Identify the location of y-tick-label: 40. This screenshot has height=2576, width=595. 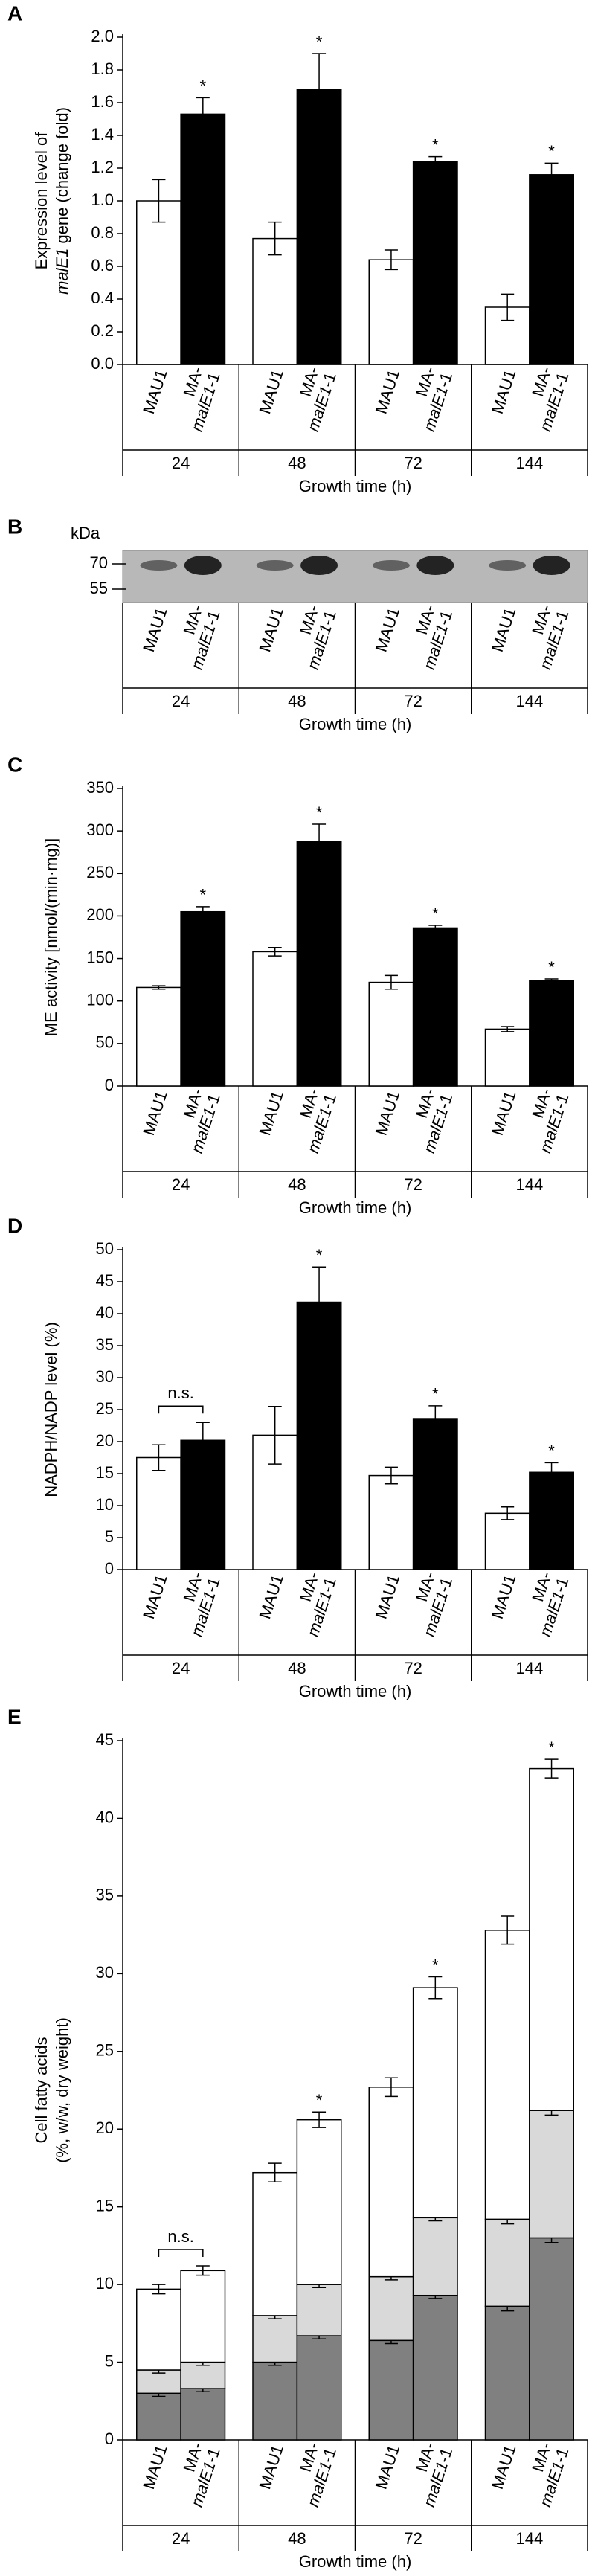
(105, 1312).